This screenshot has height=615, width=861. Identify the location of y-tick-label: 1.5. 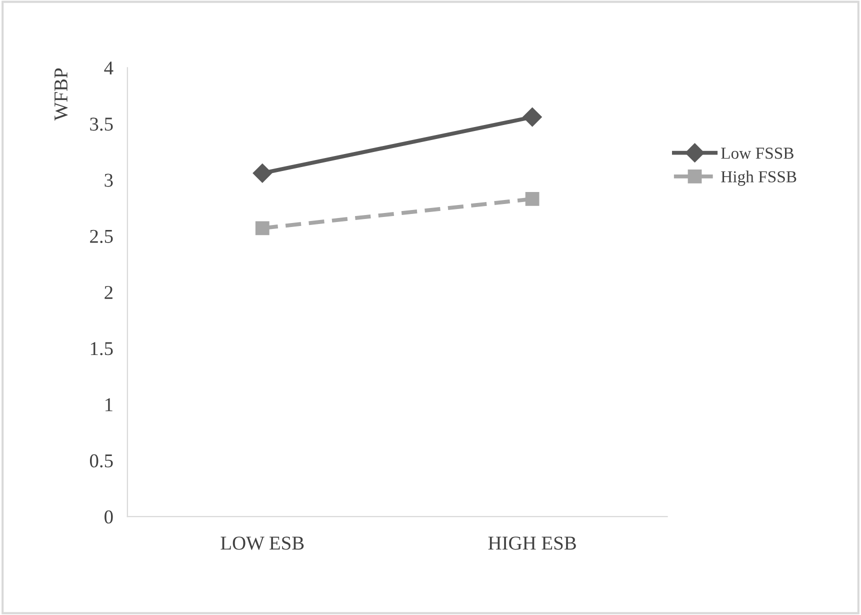
(101, 349).